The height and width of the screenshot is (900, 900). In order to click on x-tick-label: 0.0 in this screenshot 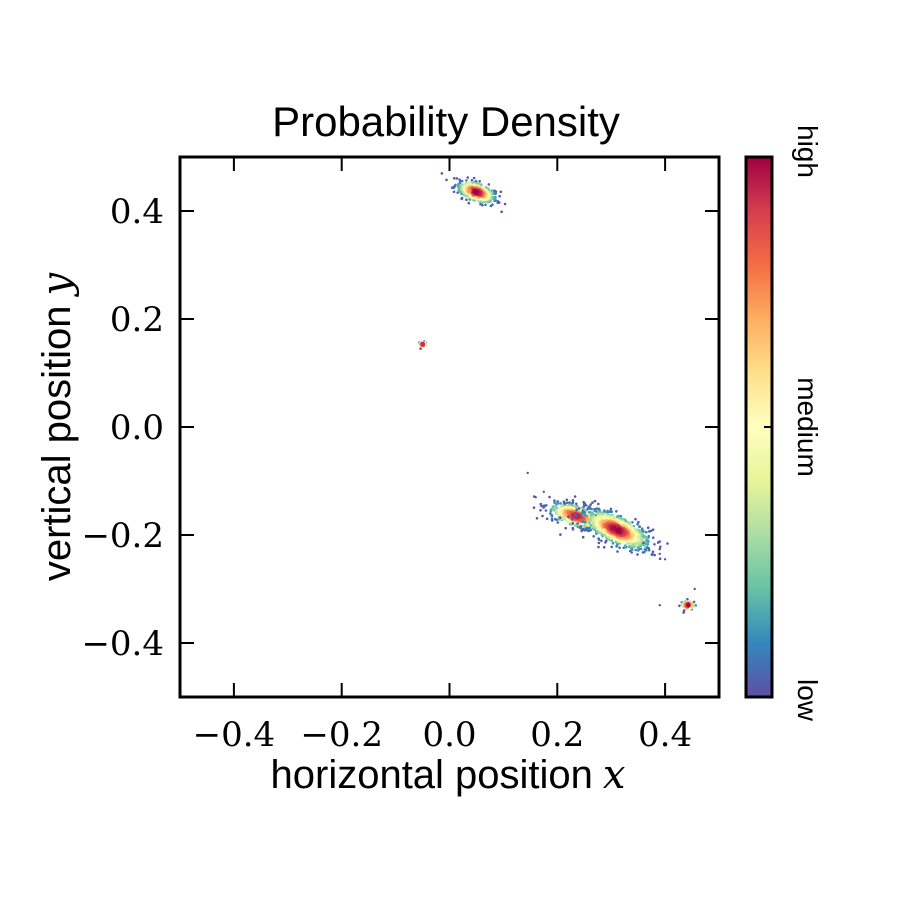, I will do `click(449, 735)`.